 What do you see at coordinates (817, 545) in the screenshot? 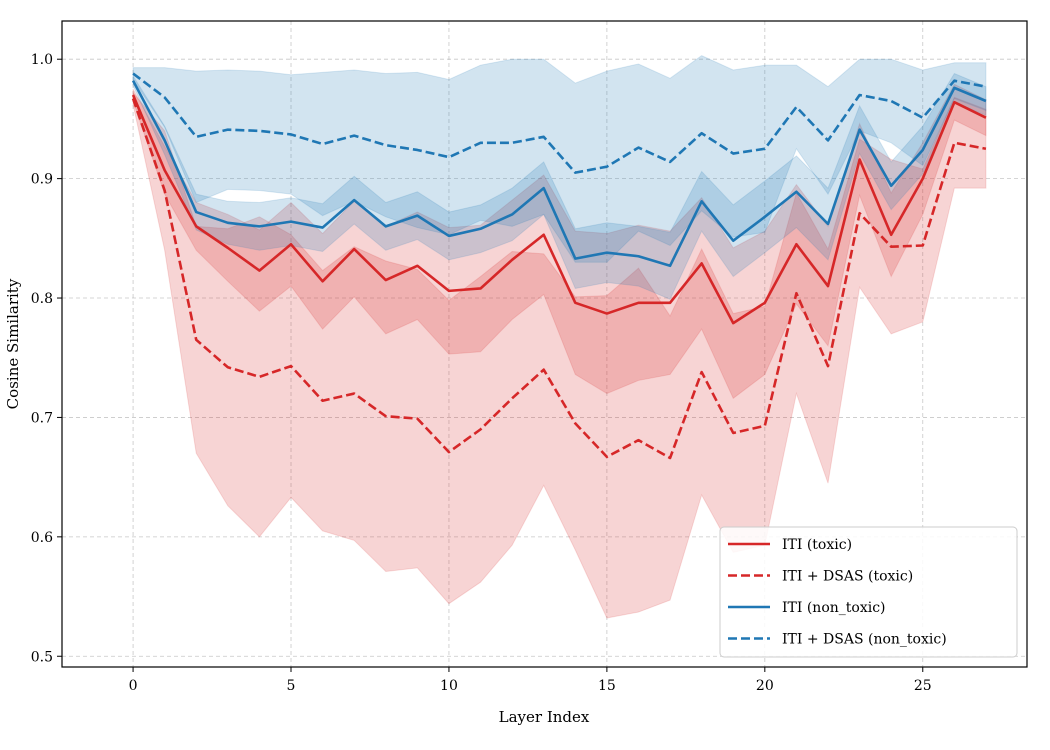
I see `legend-label: ITI (toxic)` at bounding box center [817, 545].